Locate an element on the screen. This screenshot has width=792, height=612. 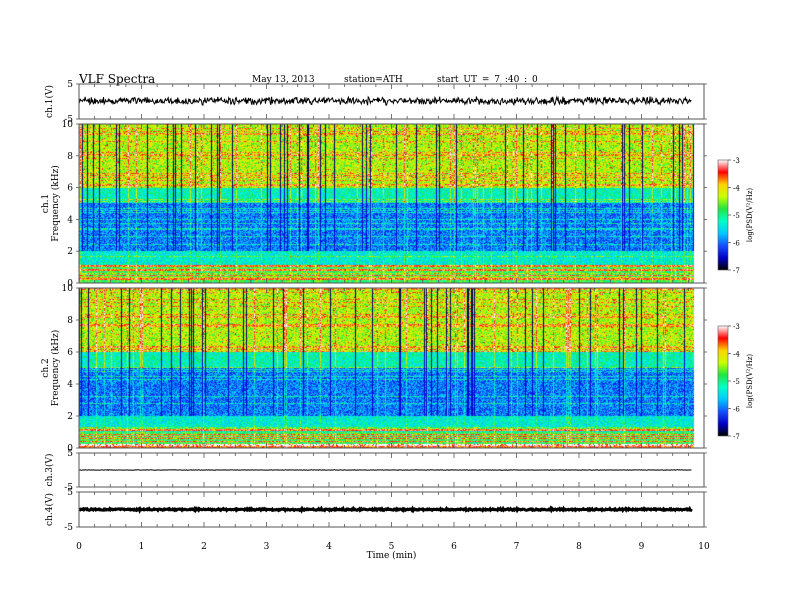
ch3-waveform-panel: 5 -5 ch.3(V) is located at coordinates (375, 471).